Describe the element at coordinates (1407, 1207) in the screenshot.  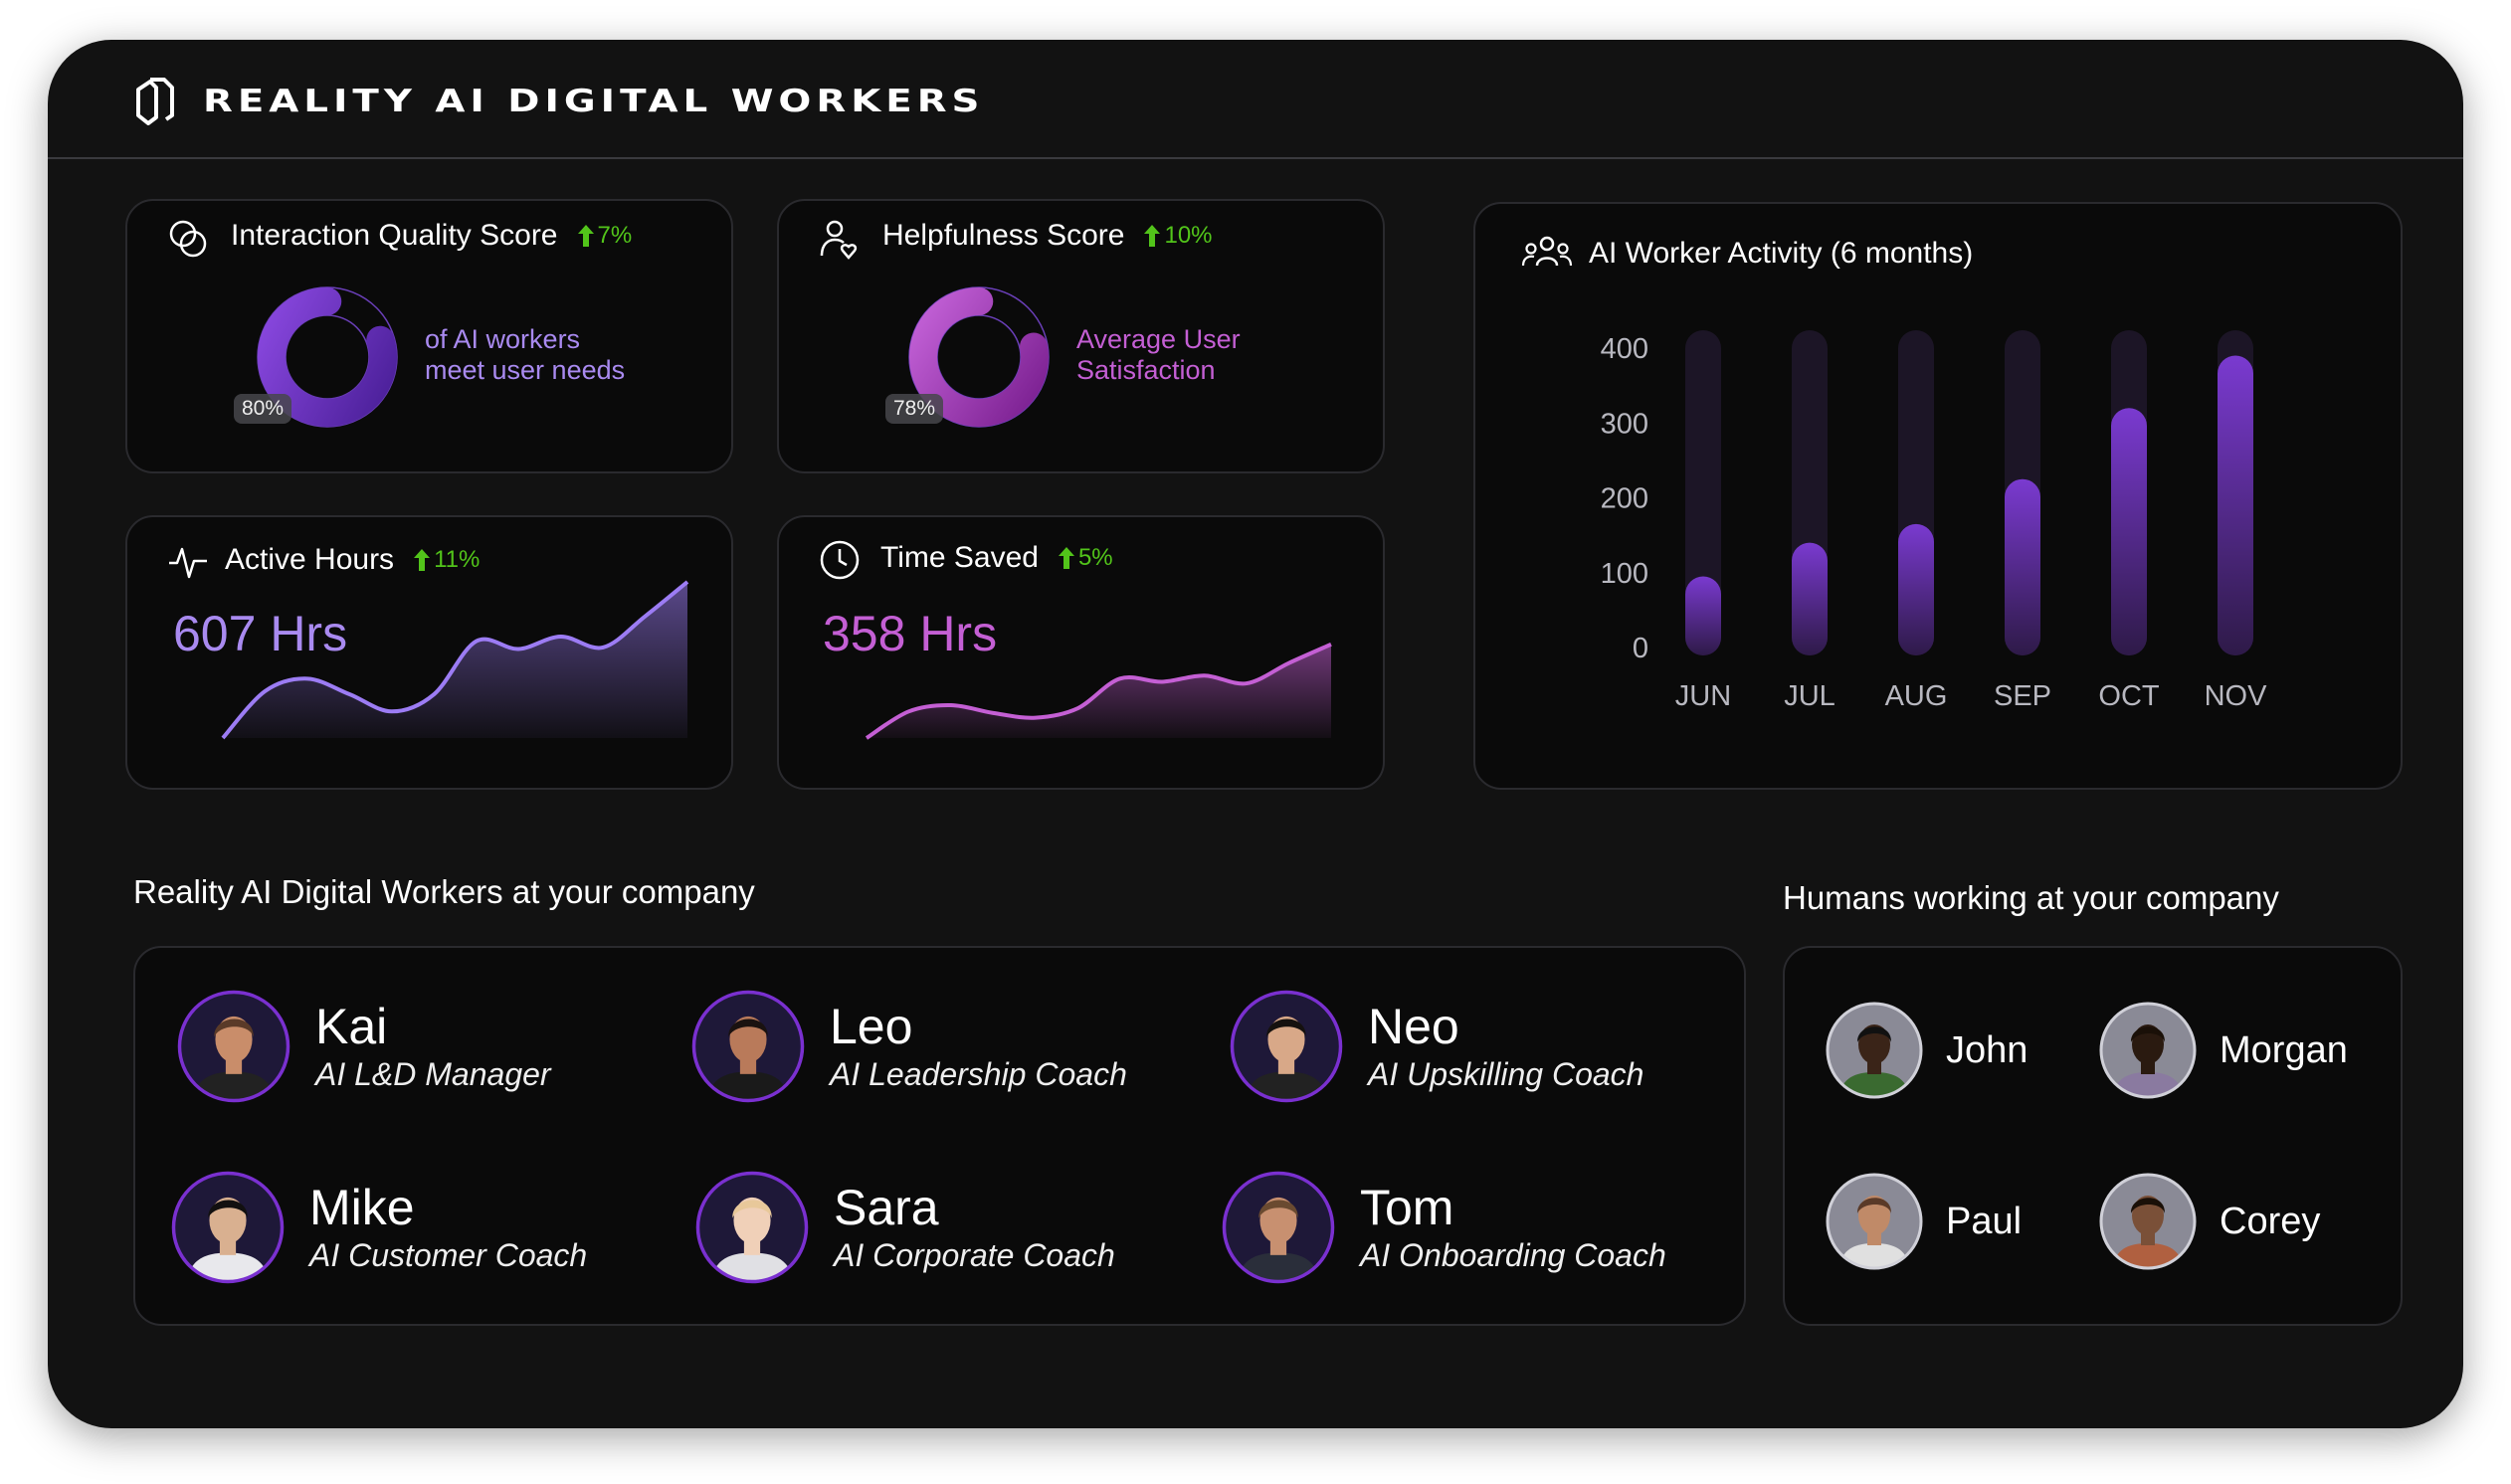
I see `worker-name: Tom` at that location.